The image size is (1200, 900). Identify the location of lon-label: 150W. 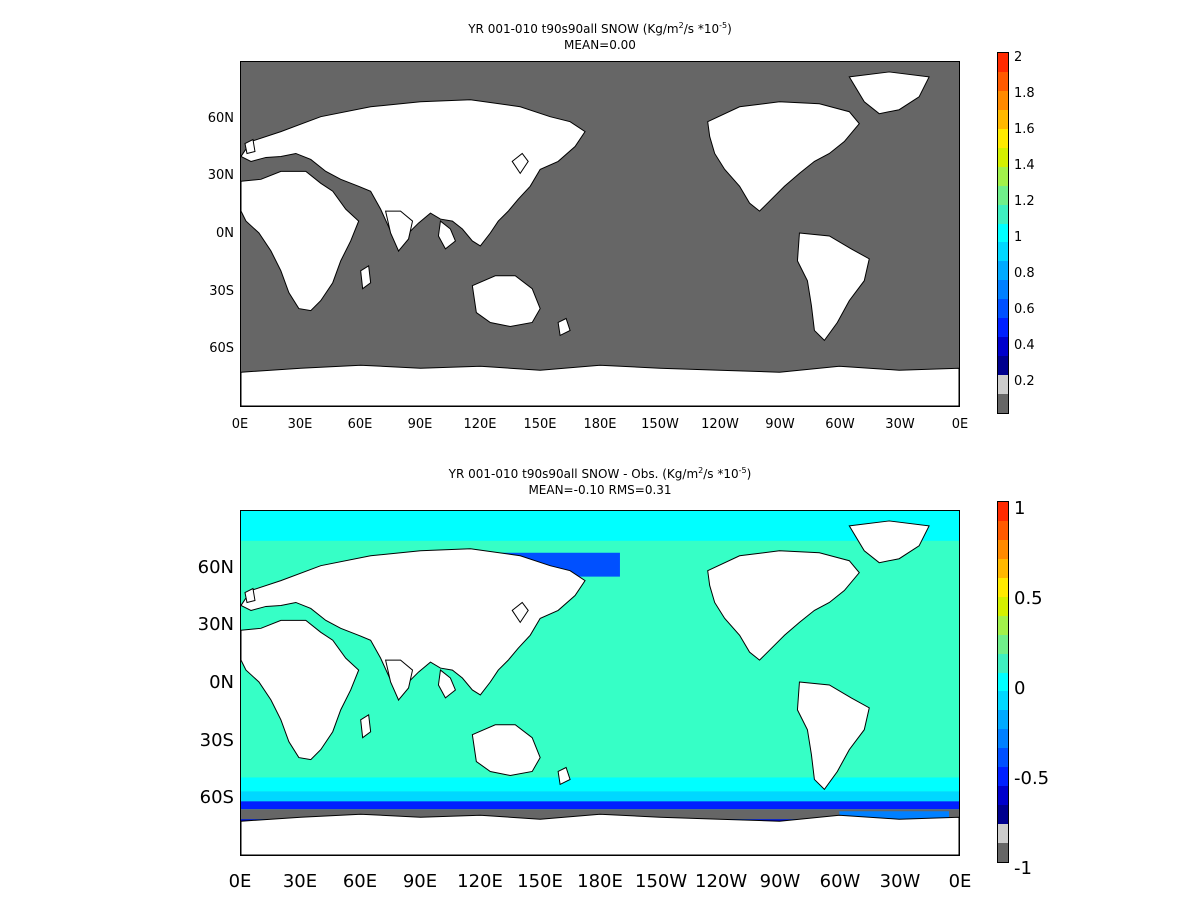
(661, 881).